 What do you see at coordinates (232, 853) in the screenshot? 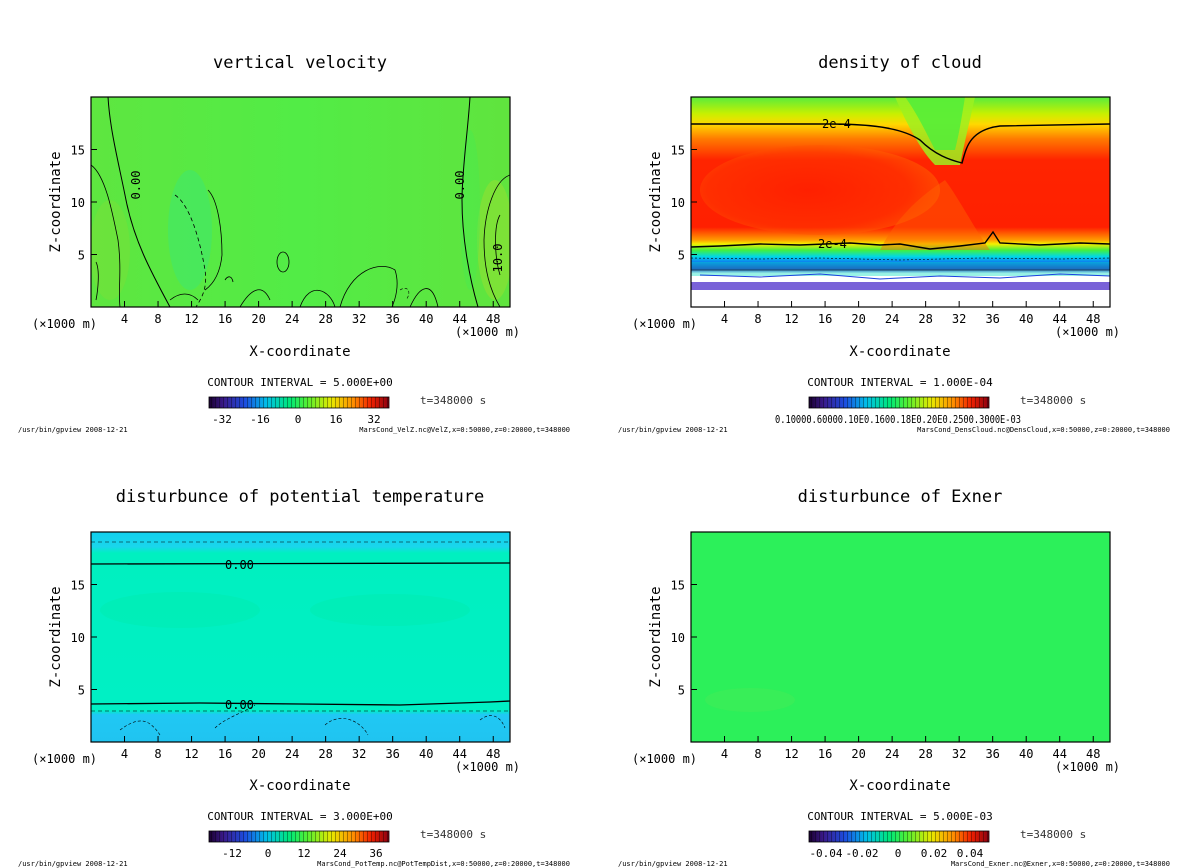
I see `colorbar-tick-label: -12` at bounding box center [232, 853].